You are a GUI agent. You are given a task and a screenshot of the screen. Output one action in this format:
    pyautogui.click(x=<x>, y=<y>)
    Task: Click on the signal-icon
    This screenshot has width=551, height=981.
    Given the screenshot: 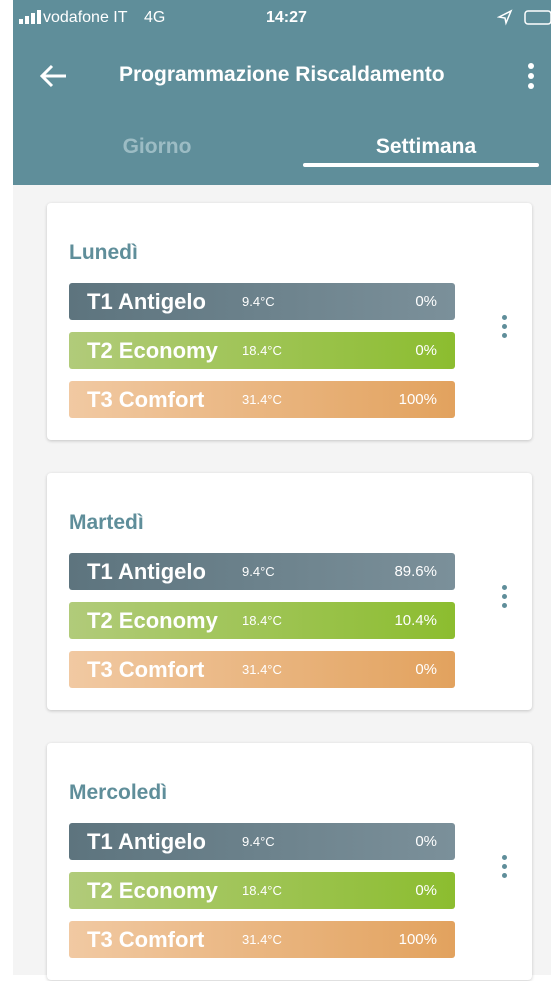 What is the action you would take?
    pyautogui.click(x=30, y=17)
    